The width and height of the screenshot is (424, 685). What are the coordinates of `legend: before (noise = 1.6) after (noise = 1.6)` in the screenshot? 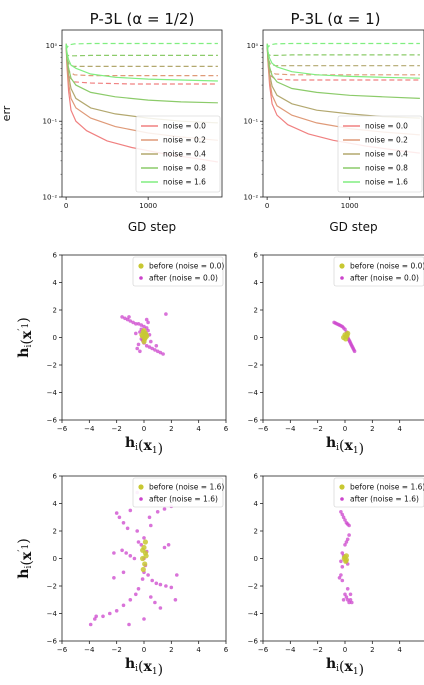 It's located at (378, 492).